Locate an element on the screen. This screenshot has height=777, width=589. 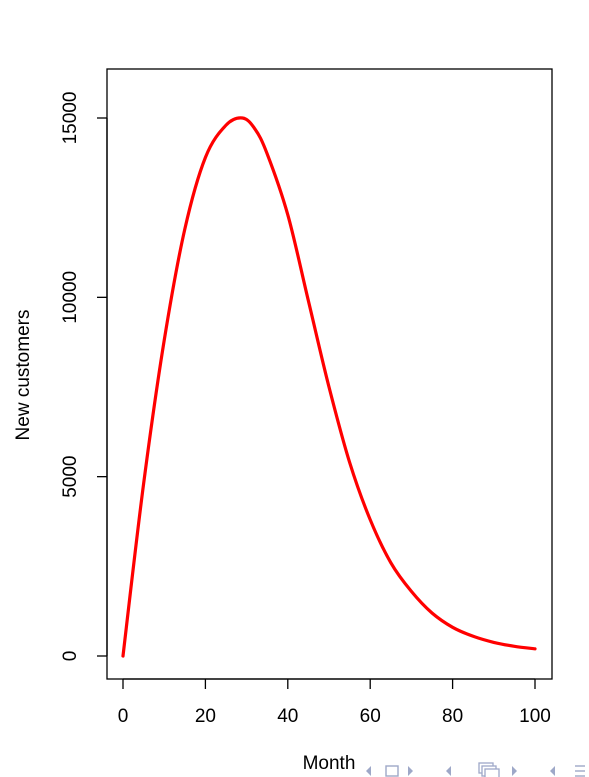
equiv-icon is located at coordinates (580, 771).